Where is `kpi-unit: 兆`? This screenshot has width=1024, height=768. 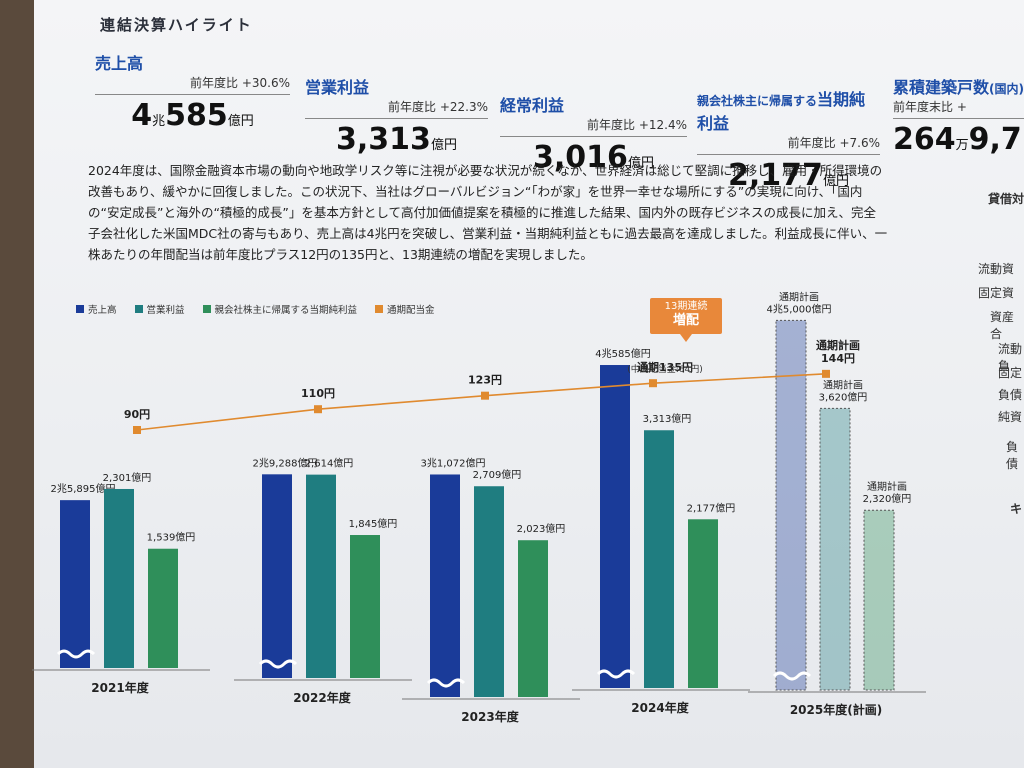 kpi-unit: 兆 is located at coordinates (159, 121).